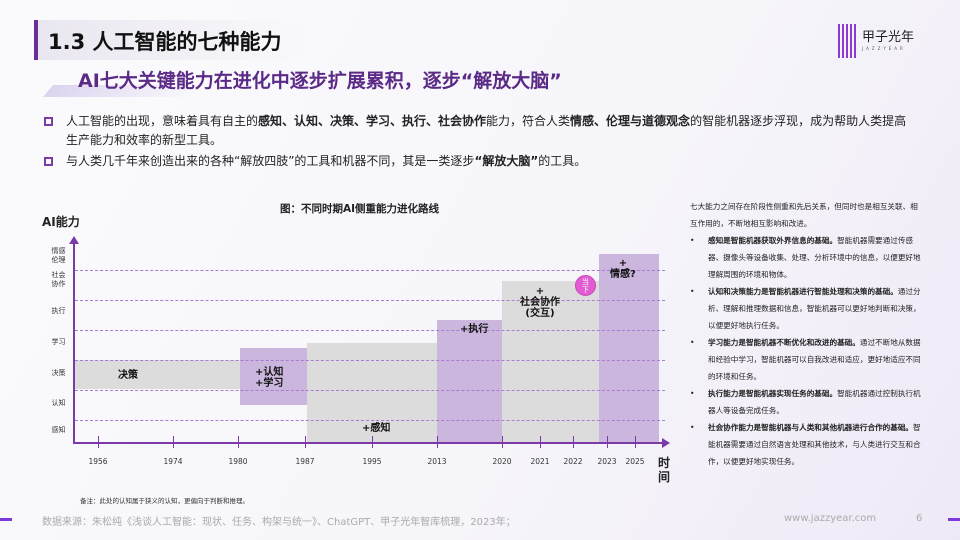  What do you see at coordinates (664, 470) in the screenshot?
I see `x-axis-label: 时间` at bounding box center [664, 470].